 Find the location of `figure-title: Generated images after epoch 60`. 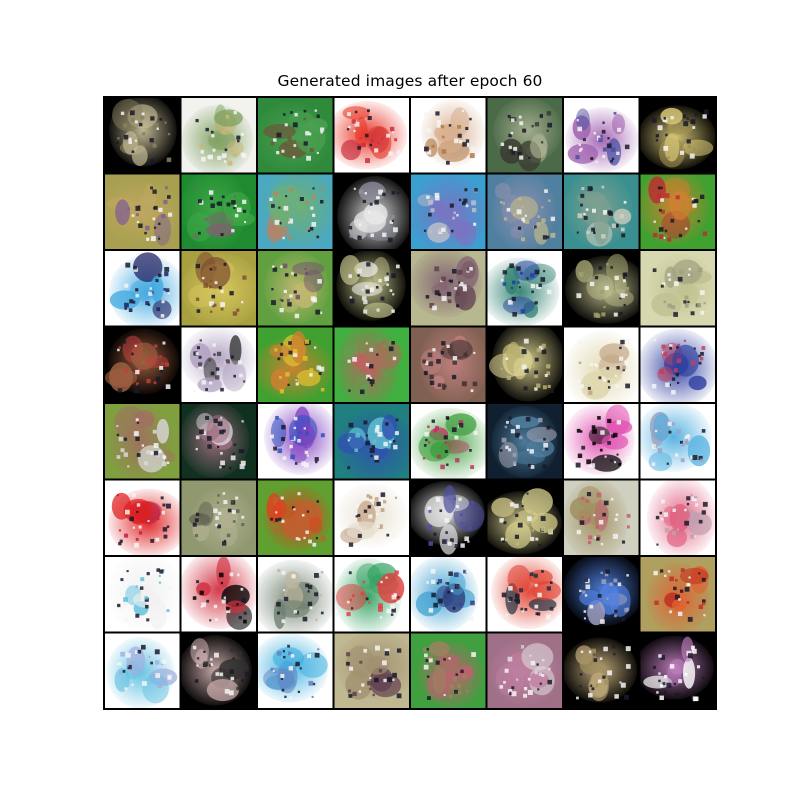

figure-title: Generated images after epoch 60 is located at coordinates (410, 81).